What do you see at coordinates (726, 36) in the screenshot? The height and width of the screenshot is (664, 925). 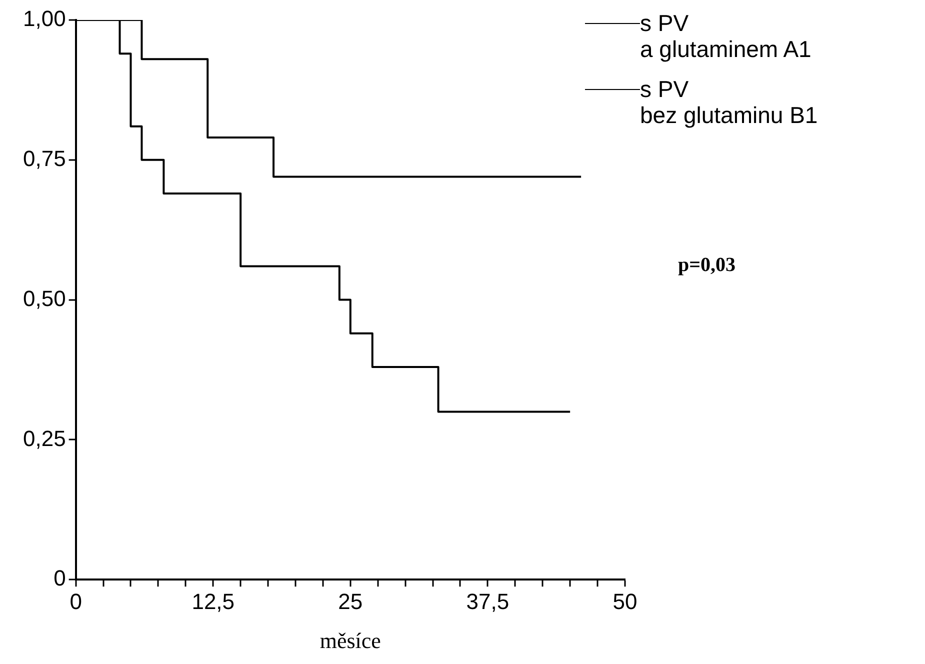 I see `legend-label: s PV a glutaminem A1` at bounding box center [726, 36].